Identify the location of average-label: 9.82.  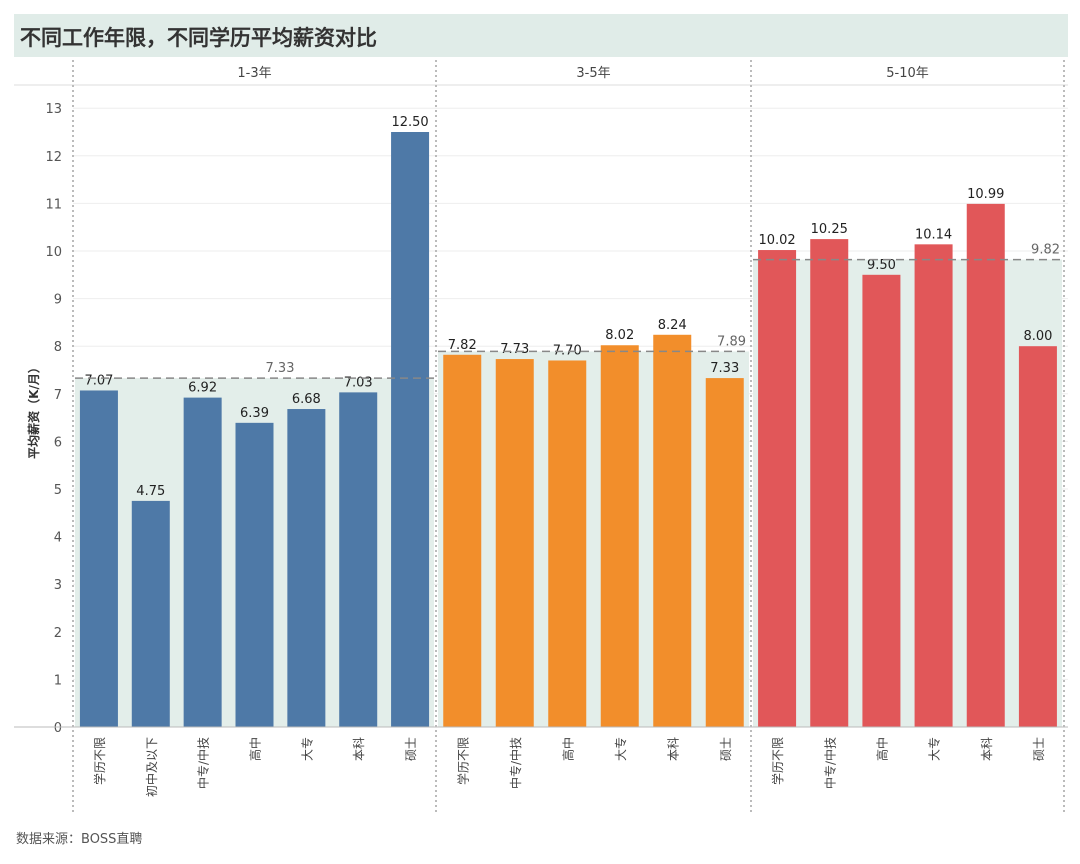
(1045, 250).